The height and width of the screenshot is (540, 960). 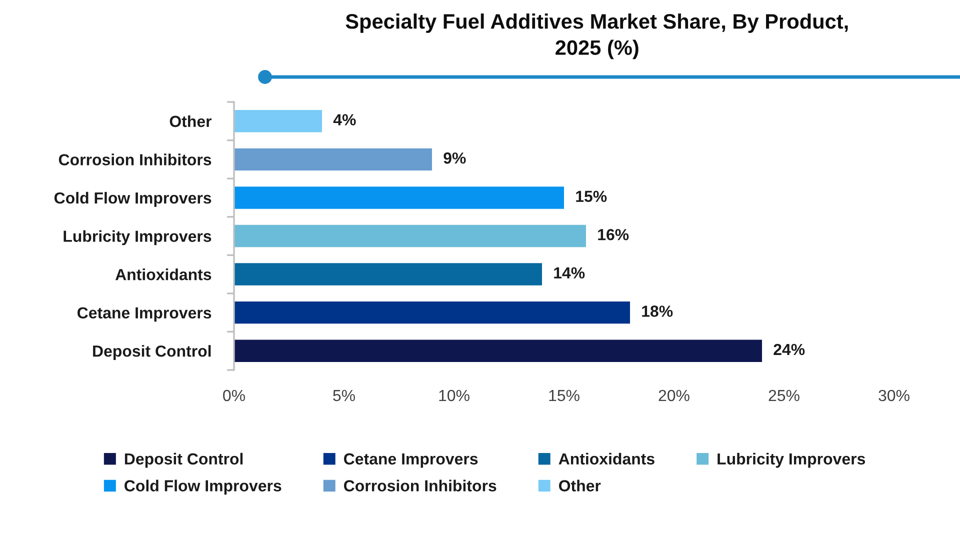 What do you see at coordinates (138, 238) in the screenshot?
I see `y-tick-label: Lubricity Improvers` at bounding box center [138, 238].